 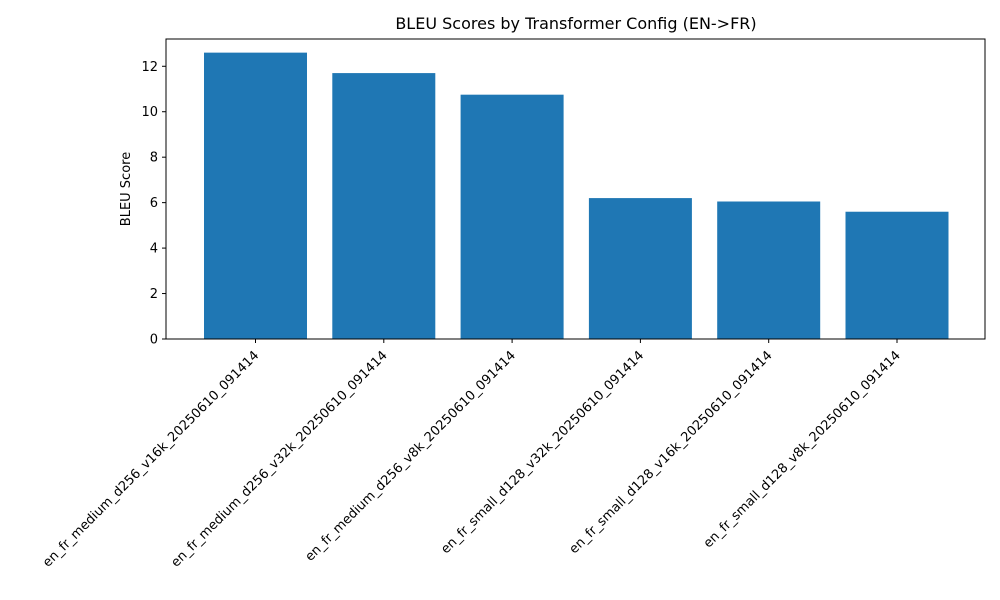 I want to click on y-axis-ticks: 0 2 4 6 8 10 12, so click(x=153, y=204).